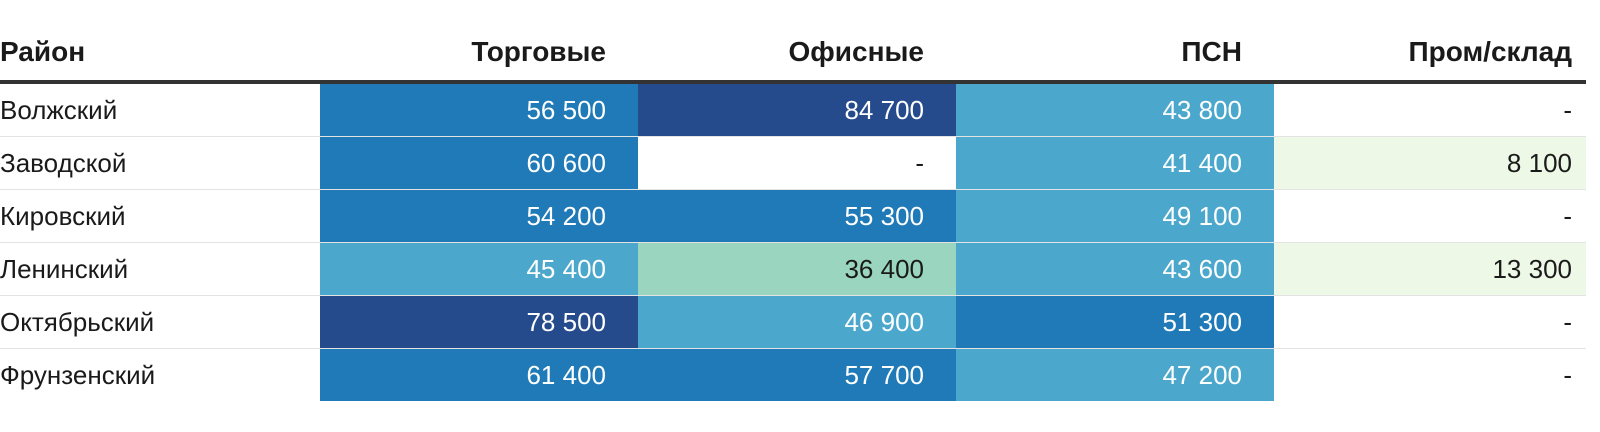 Image resolution: width=1600 pixels, height=432 pixels. What do you see at coordinates (1115, 374) in the screenshot?
I see `heat-cell-psn: 47 200` at bounding box center [1115, 374].